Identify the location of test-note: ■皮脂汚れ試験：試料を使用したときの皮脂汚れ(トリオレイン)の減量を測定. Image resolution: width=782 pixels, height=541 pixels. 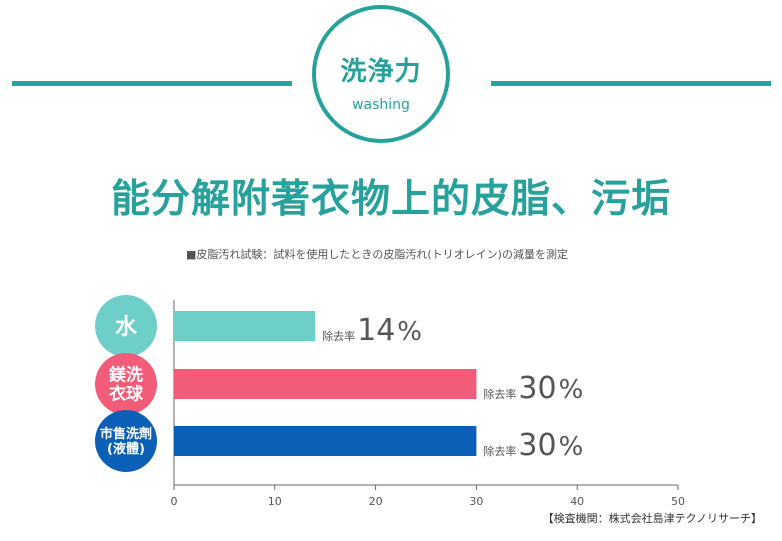
(377, 254).